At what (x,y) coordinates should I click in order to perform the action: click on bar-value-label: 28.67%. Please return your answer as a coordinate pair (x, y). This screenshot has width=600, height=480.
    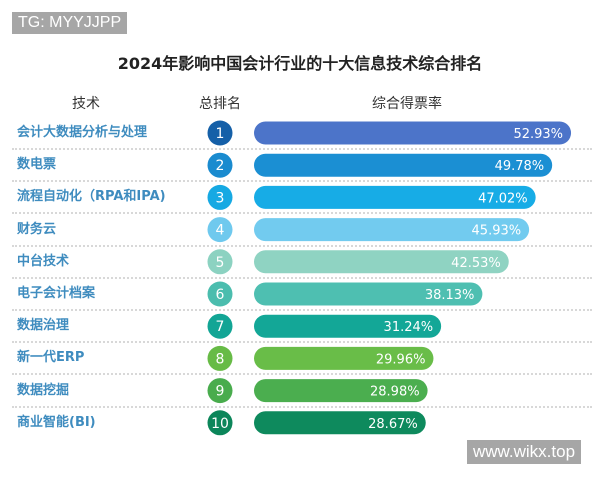
    Looking at the image, I should click on (393, 424).